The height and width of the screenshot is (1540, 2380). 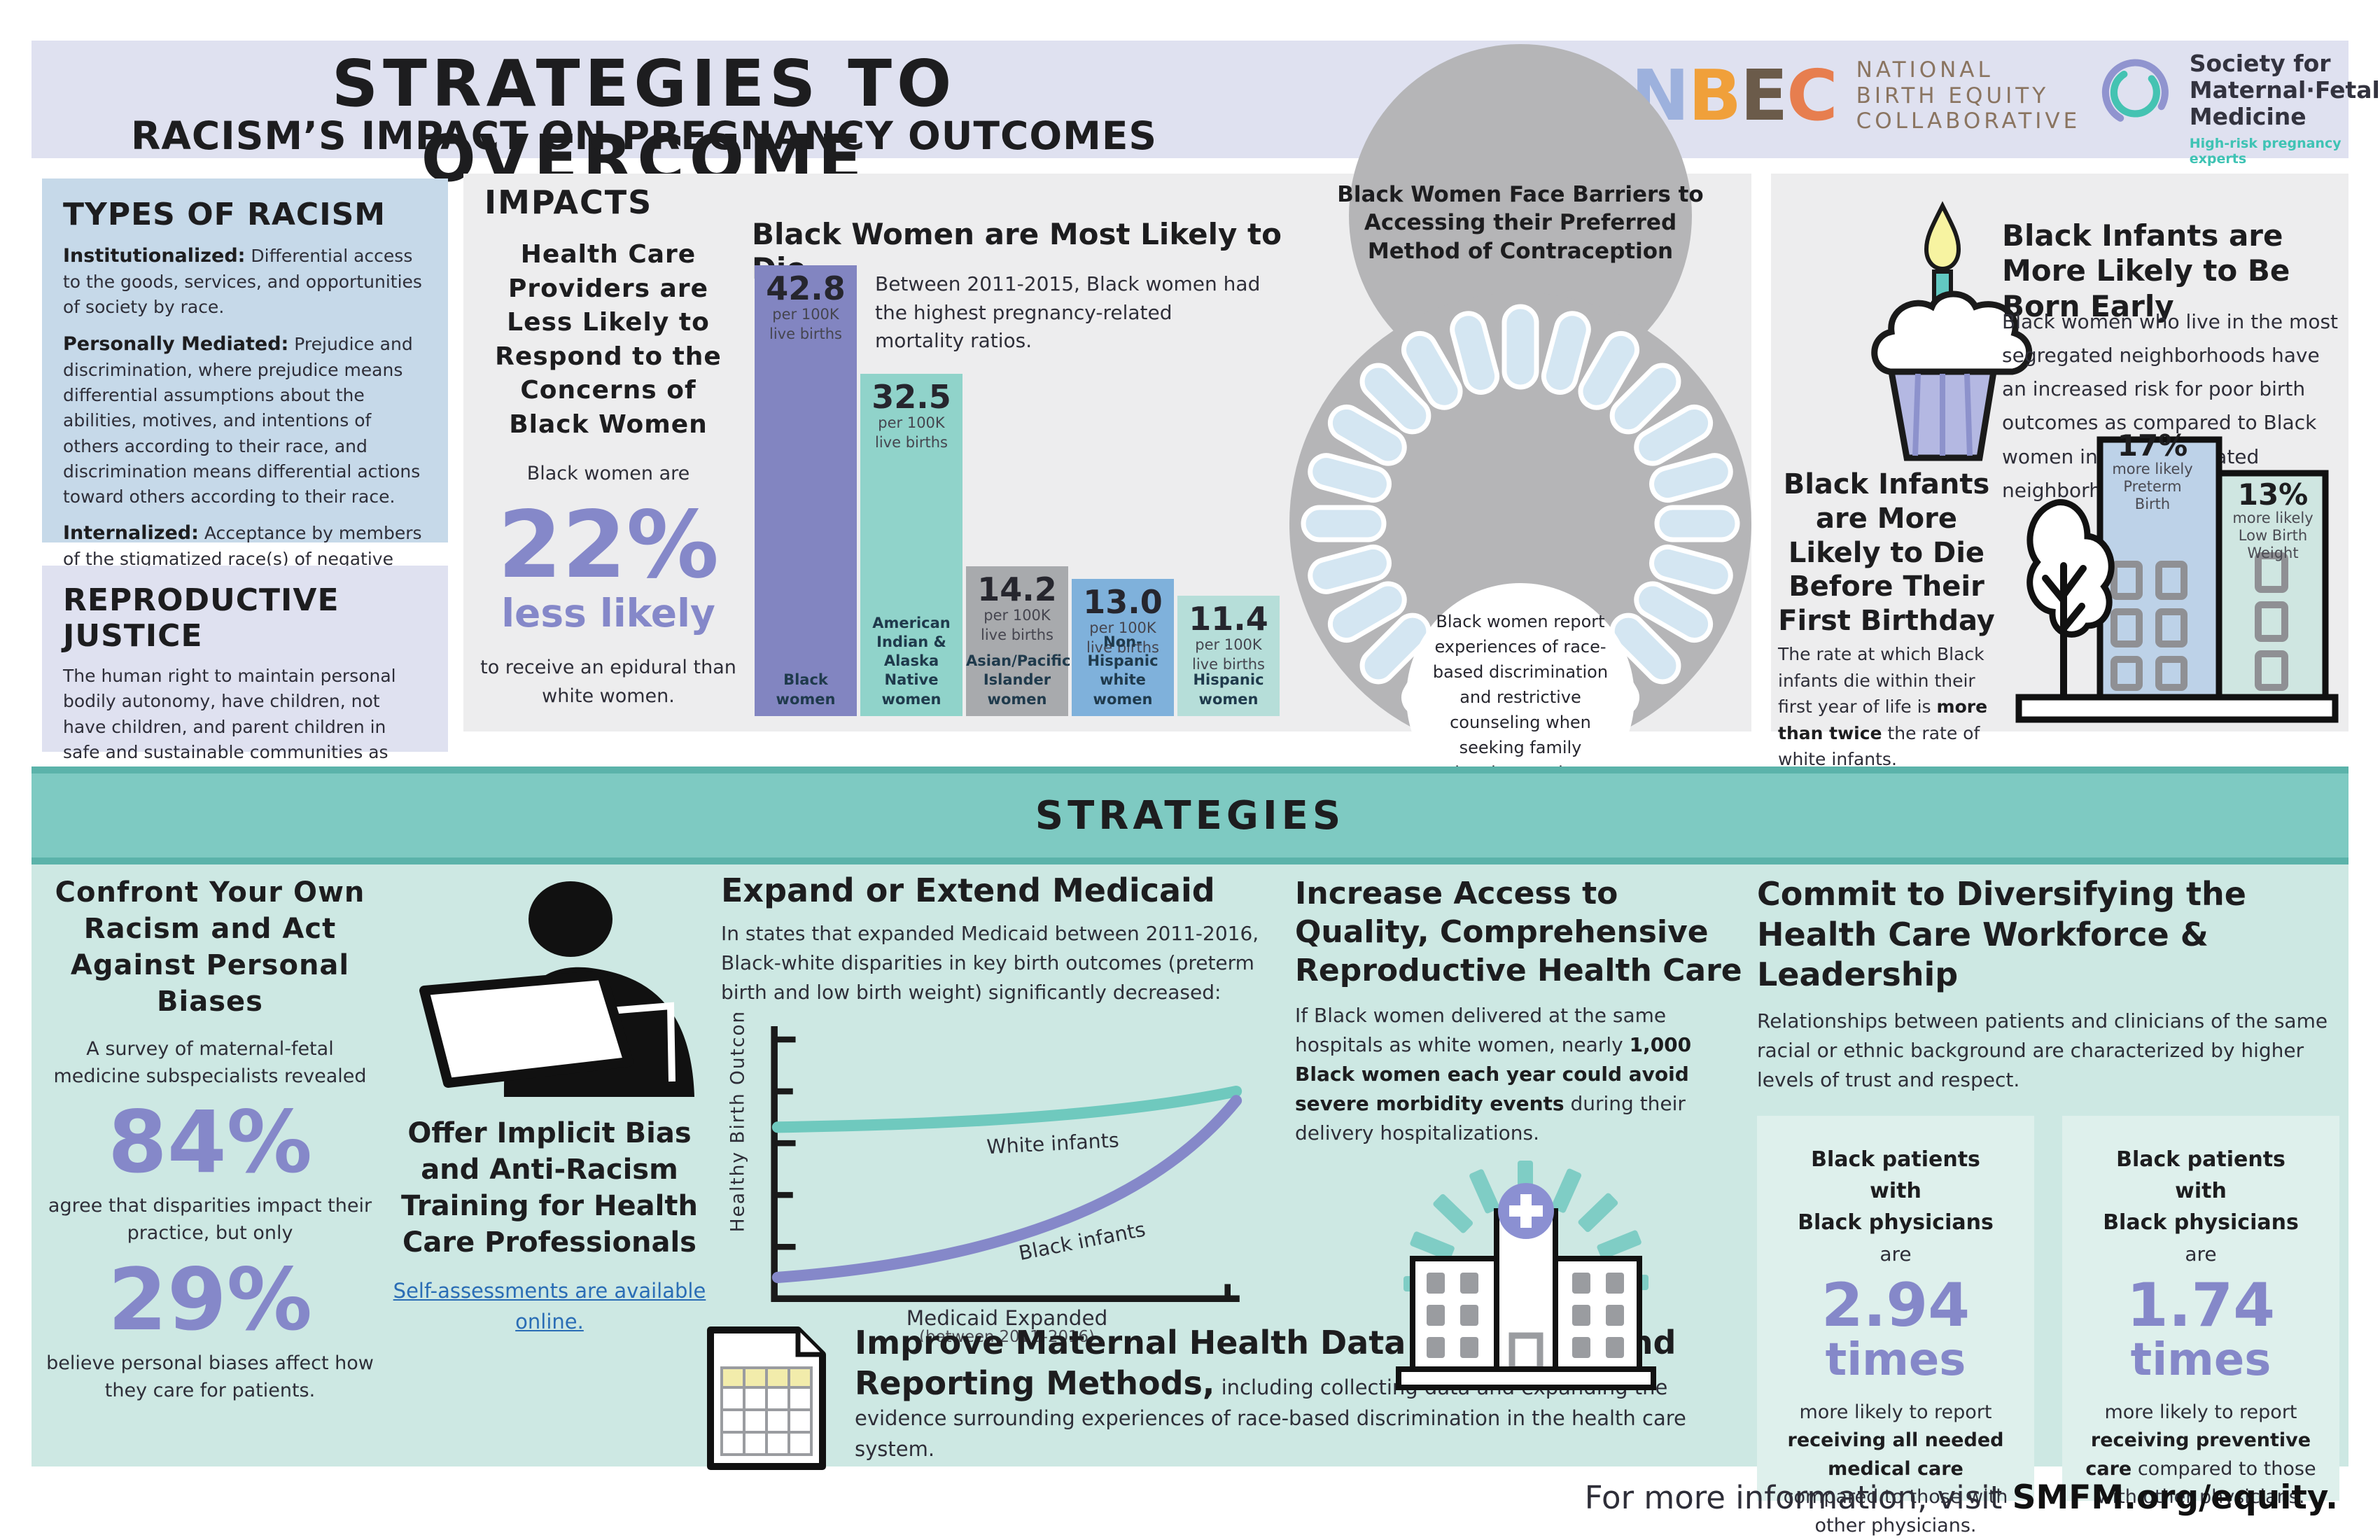 What do you see at coordinates (608, 682) in the screenshot?
I see `epidural-tail: to receive an epidural than white women.` at bounding box center [608, 682].